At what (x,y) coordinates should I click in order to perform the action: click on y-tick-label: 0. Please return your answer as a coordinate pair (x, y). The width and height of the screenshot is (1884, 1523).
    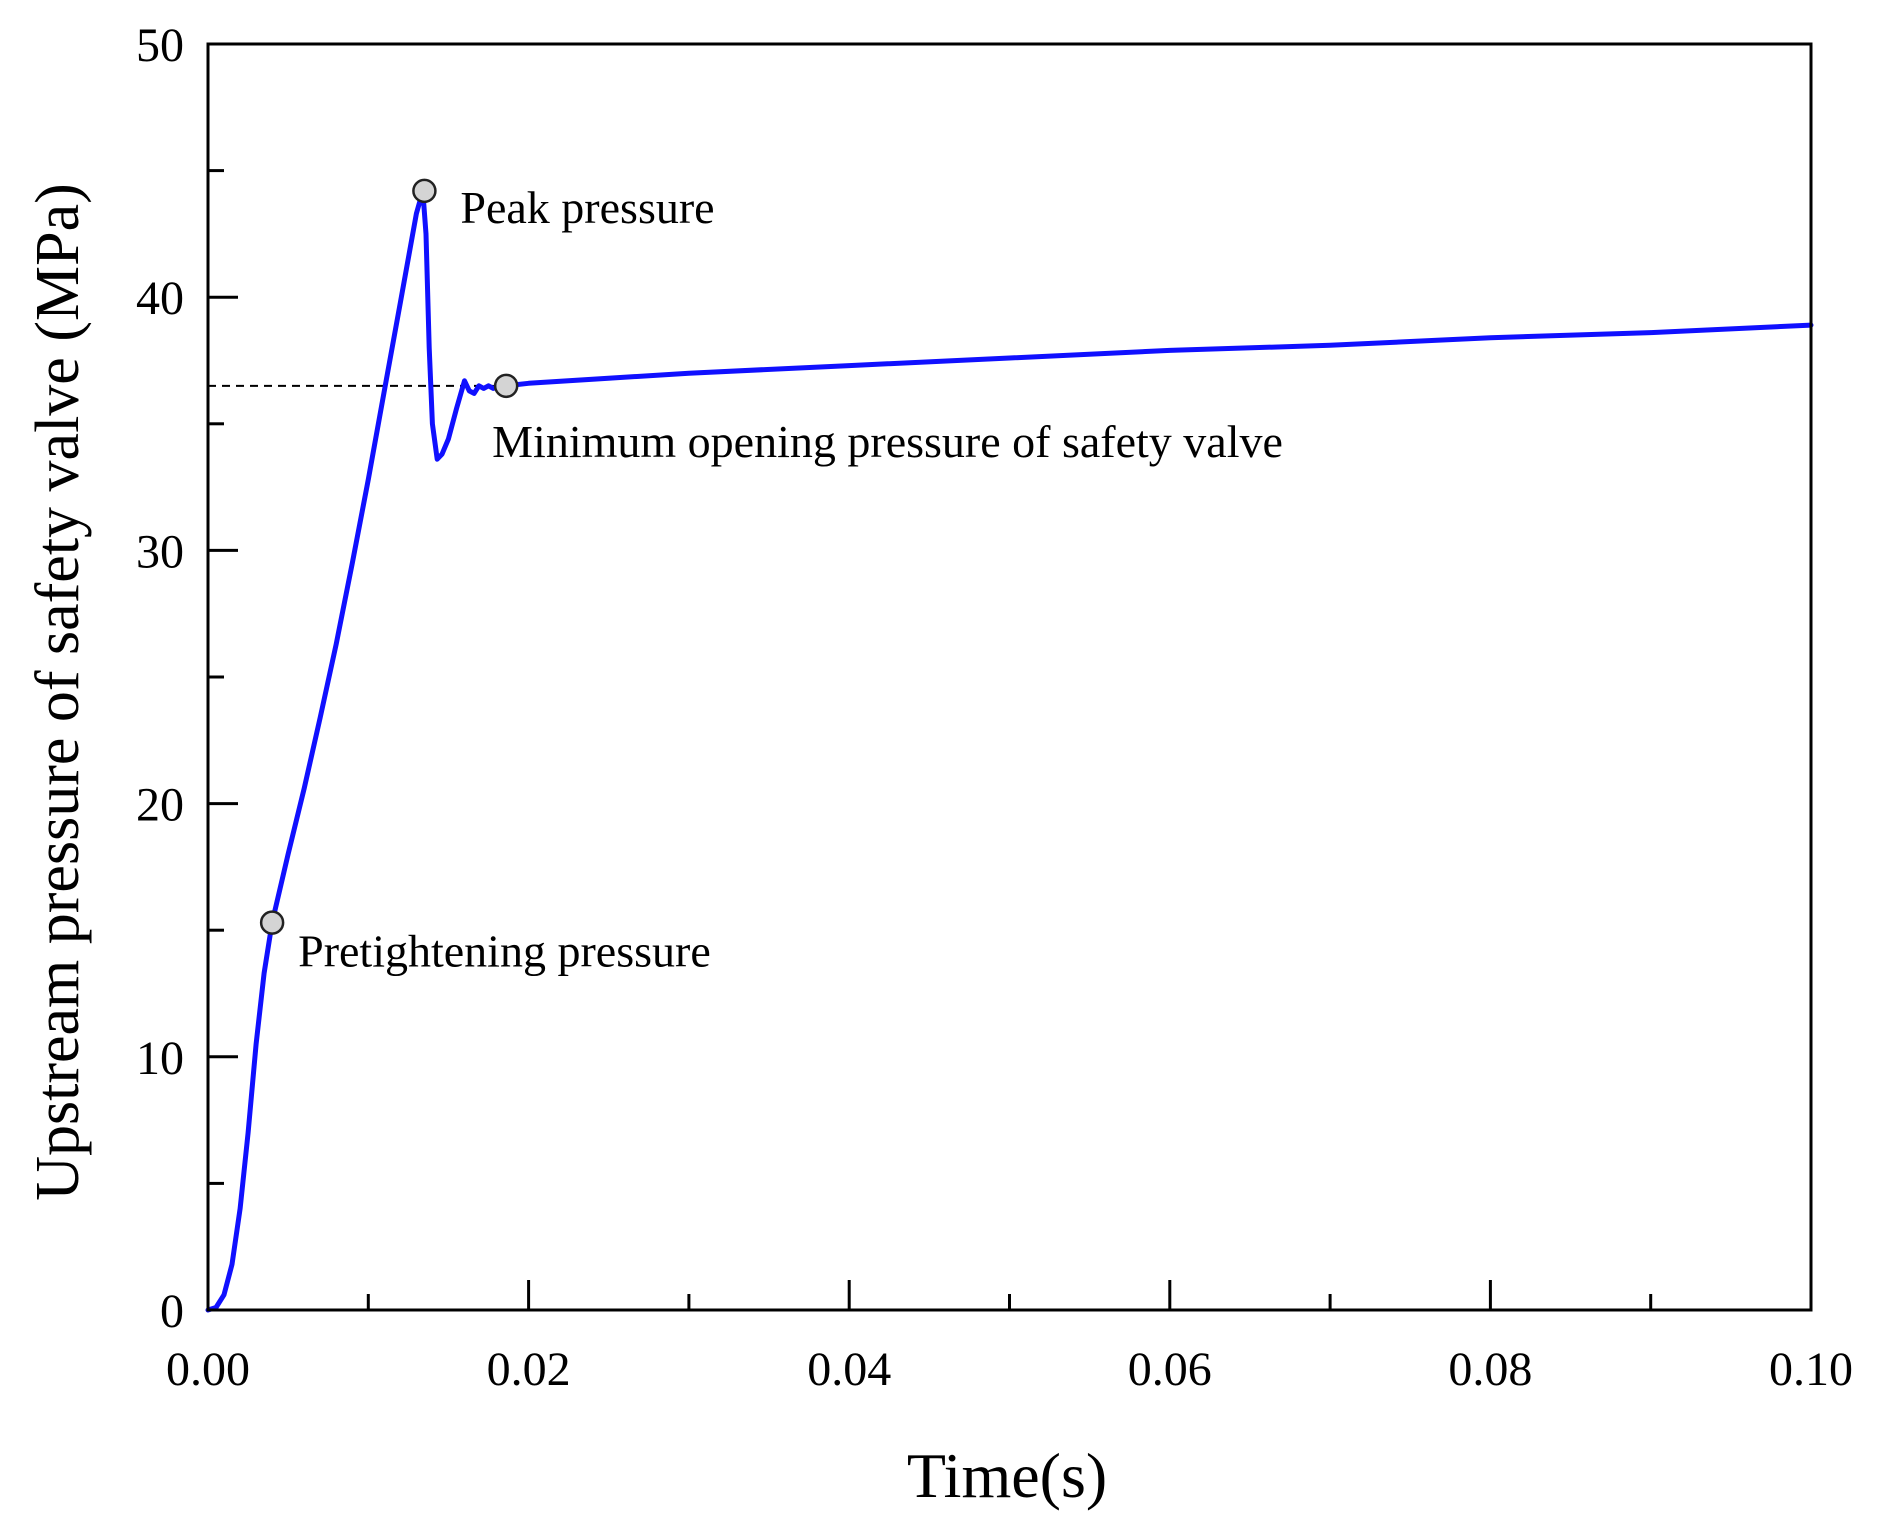
    Looking at the image, I should click on (172, 1311).